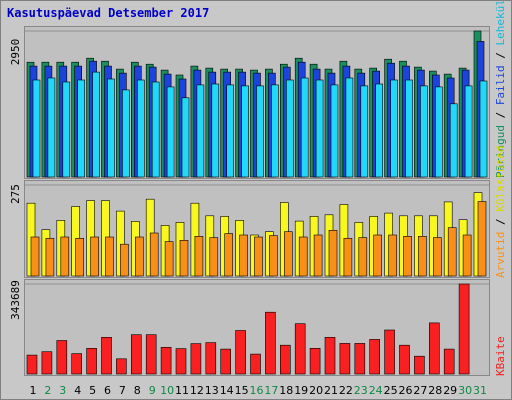  Describe the element at coordinates (286, 390) in the screenshot. I see `x-tick-label: 18` at that location.